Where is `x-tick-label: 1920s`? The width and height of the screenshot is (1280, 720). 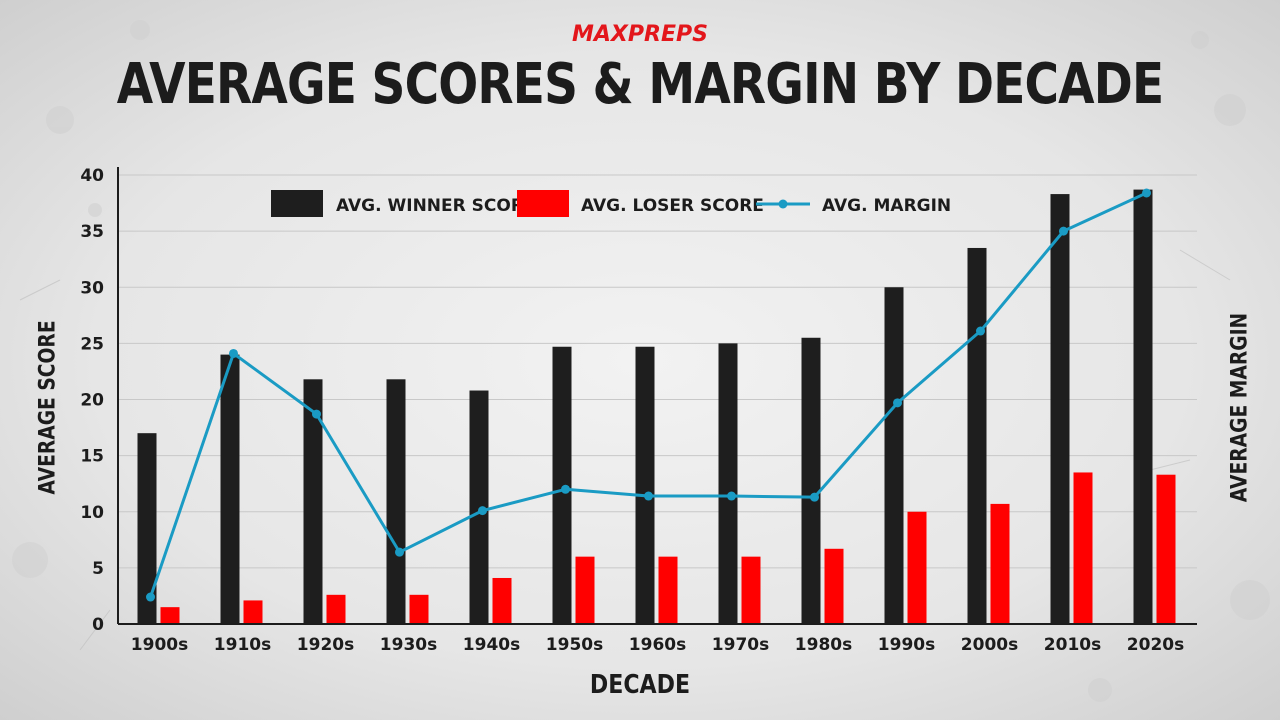 x-tick-label: 1920s is located at coordinates (325, 645).